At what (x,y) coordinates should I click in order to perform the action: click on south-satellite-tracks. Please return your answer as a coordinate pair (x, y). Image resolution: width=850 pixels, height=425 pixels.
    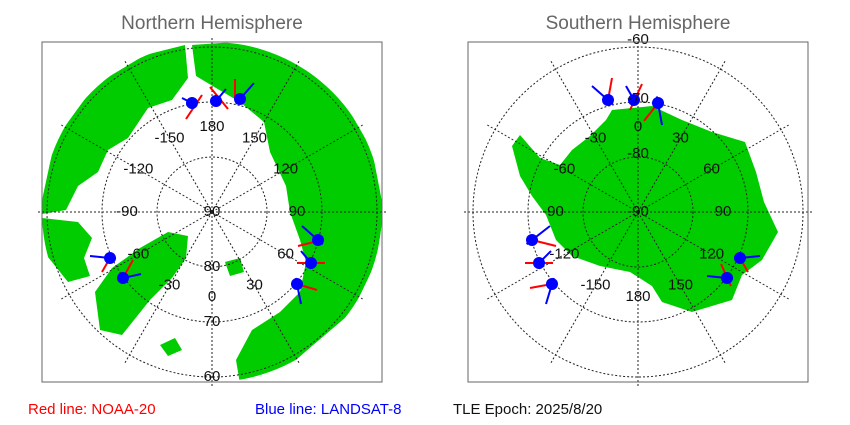
    Looking at the image, I should click on (643, 191).